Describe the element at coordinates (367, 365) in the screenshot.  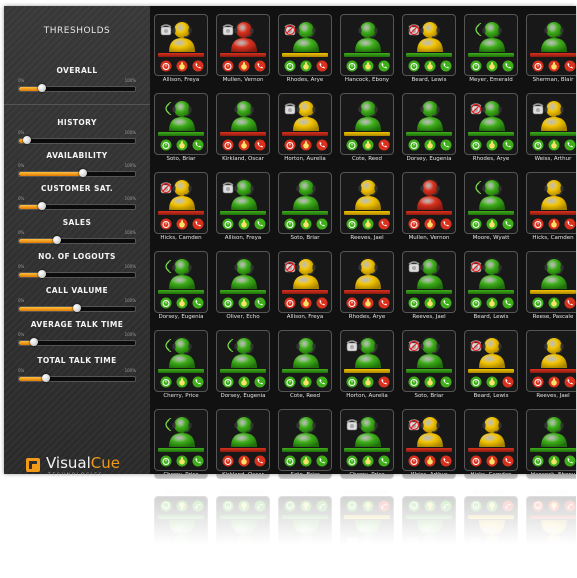
I see `agent-card: Horton, Aurelia` at that location.